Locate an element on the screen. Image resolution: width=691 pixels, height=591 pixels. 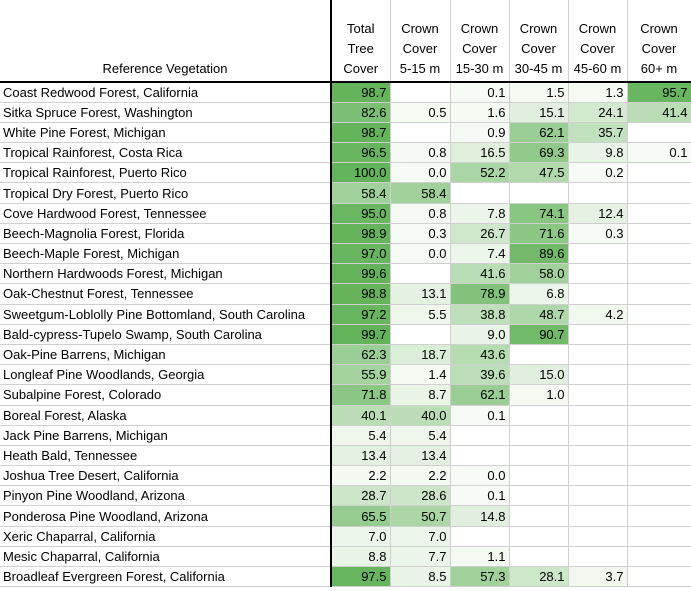
value-cell-crown-cover-30-45: 47.5 is located at coordinates (539, 173).